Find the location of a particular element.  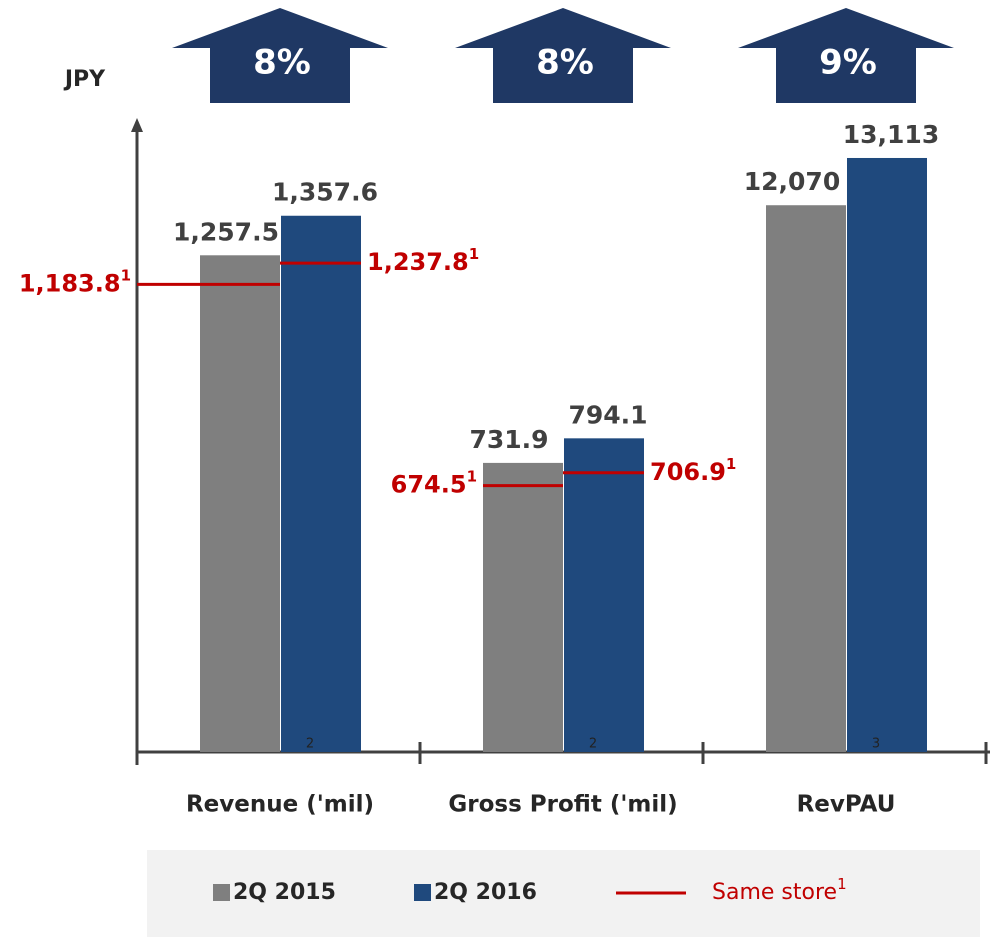

same-store-label: 1,183.81 is located at coordinates (75, 282).